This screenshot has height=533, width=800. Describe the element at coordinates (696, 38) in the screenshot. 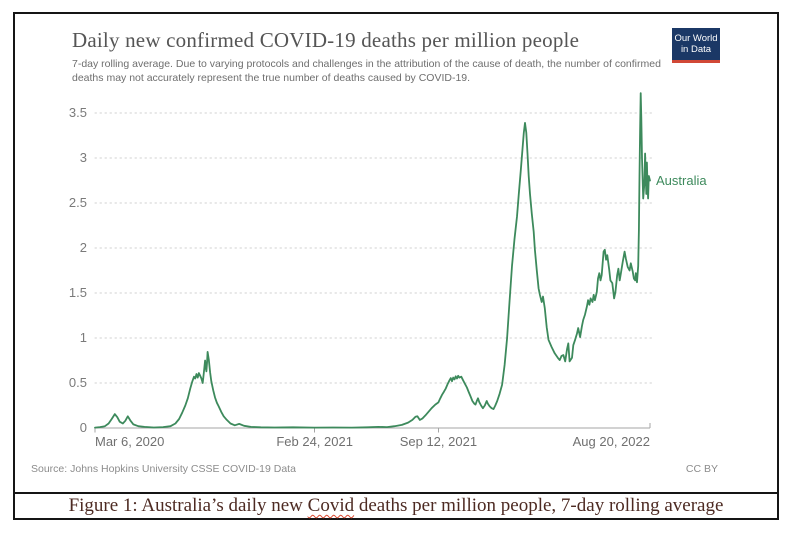

I see `owid-logo-line1: Our World` at that location.